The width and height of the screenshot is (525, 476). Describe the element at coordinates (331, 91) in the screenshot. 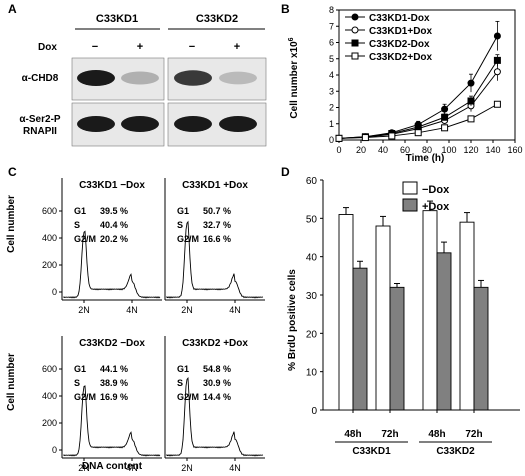

I see `b-ytick-label: 3` at that location.